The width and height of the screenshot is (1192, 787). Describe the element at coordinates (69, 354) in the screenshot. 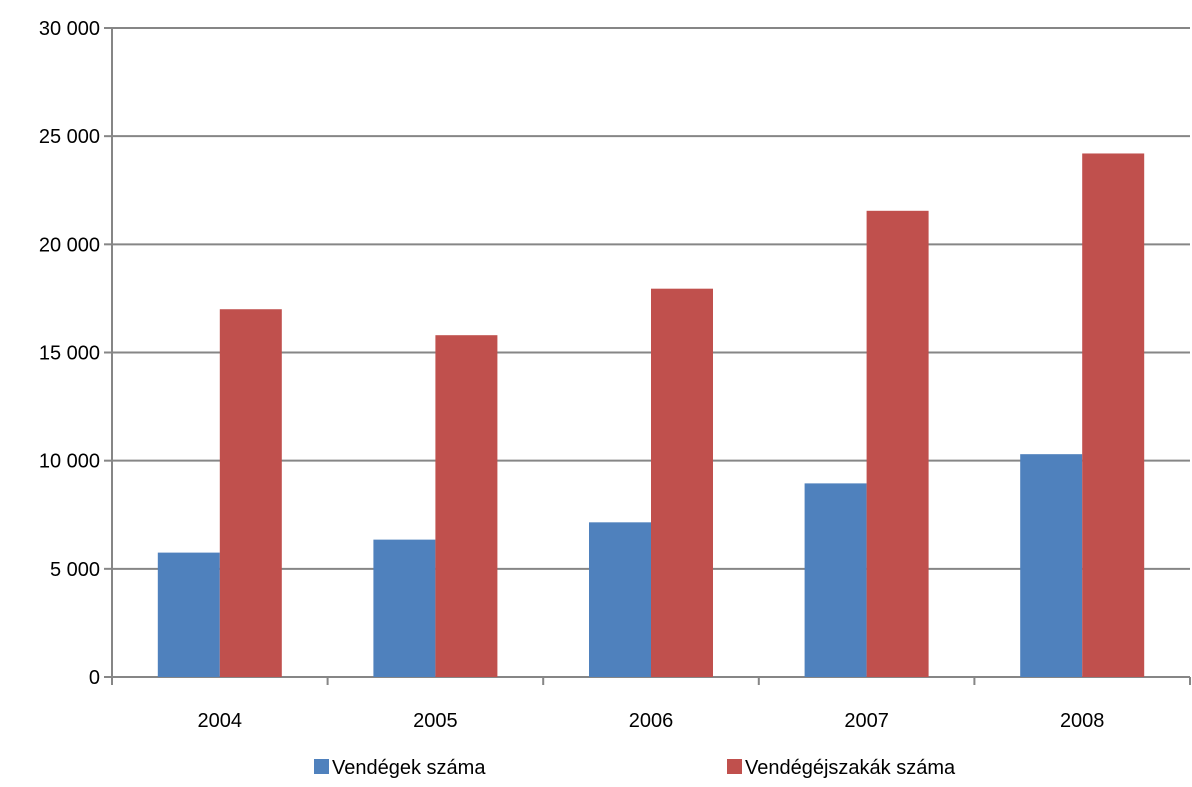

I see `y-tick-label: 15 000` at that location.